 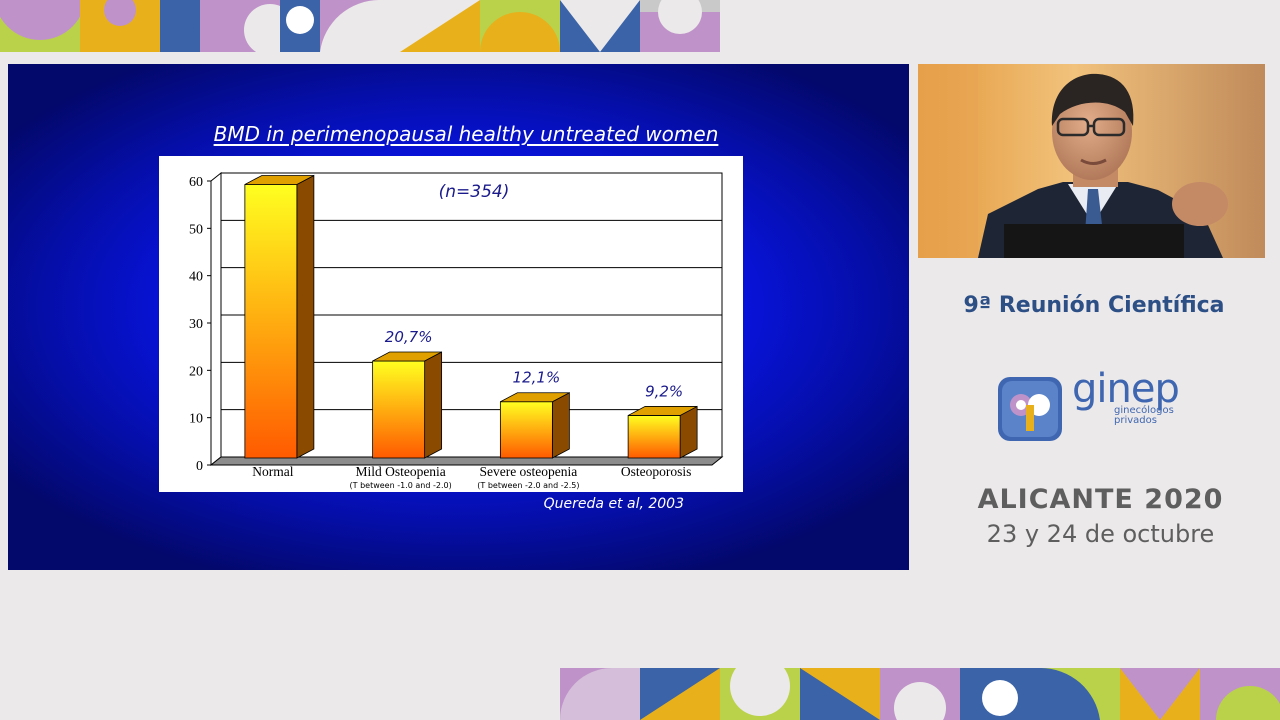 What do you see at coordinates (1100, 499) in the screenshot?
I see `event-city-year: ALICANTE 2020` at bounding box center [1100, 499].